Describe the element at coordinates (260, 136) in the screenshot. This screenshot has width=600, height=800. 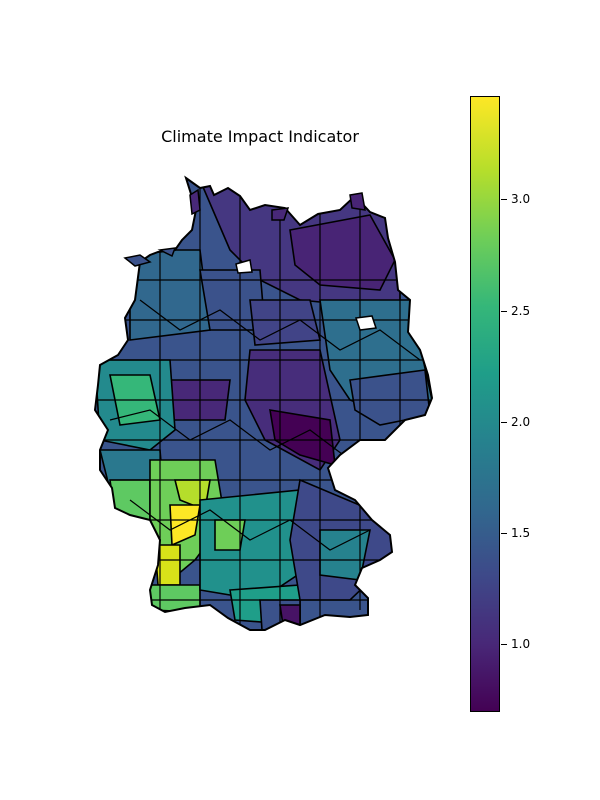
I see `map-title: Climate Impact Indicator` at that location.